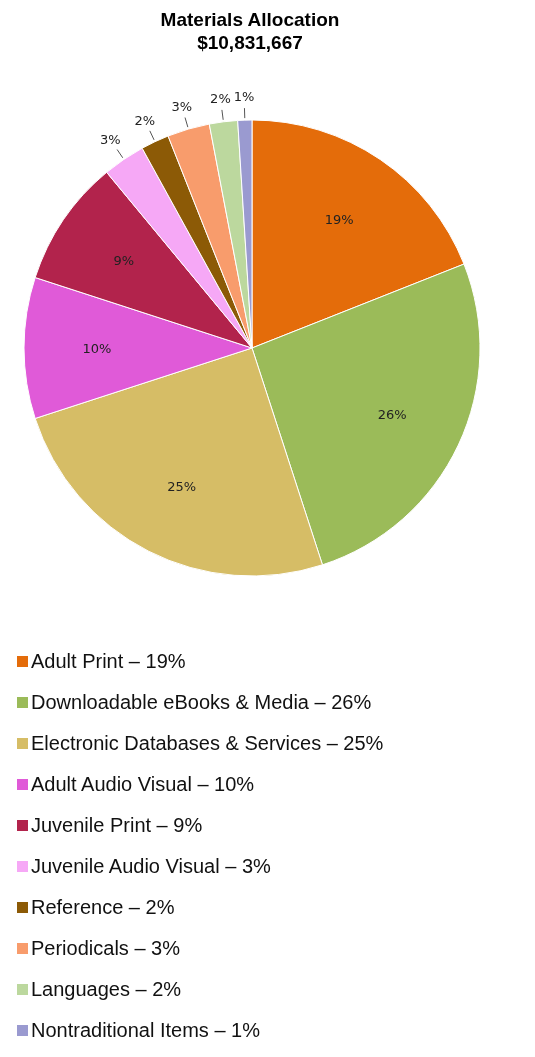 The image size is (535, 1057). I want to click on legend-label: Juvenile Audio Visual – 3%, so click(151, 866).